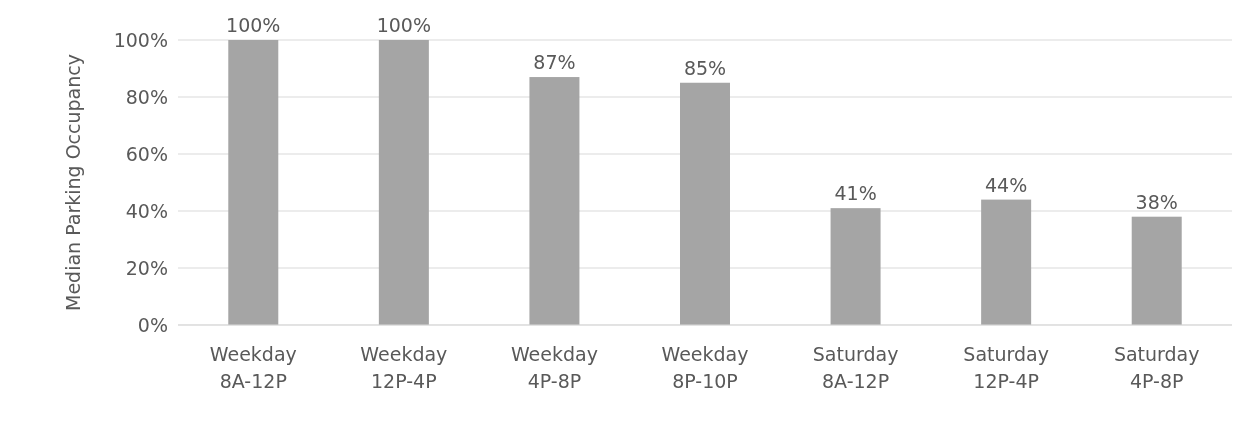  Describe the element at coordinates (1156, 367) in the screenshot. I see `x-tick-label: Saturday 4P-8P` at that location.